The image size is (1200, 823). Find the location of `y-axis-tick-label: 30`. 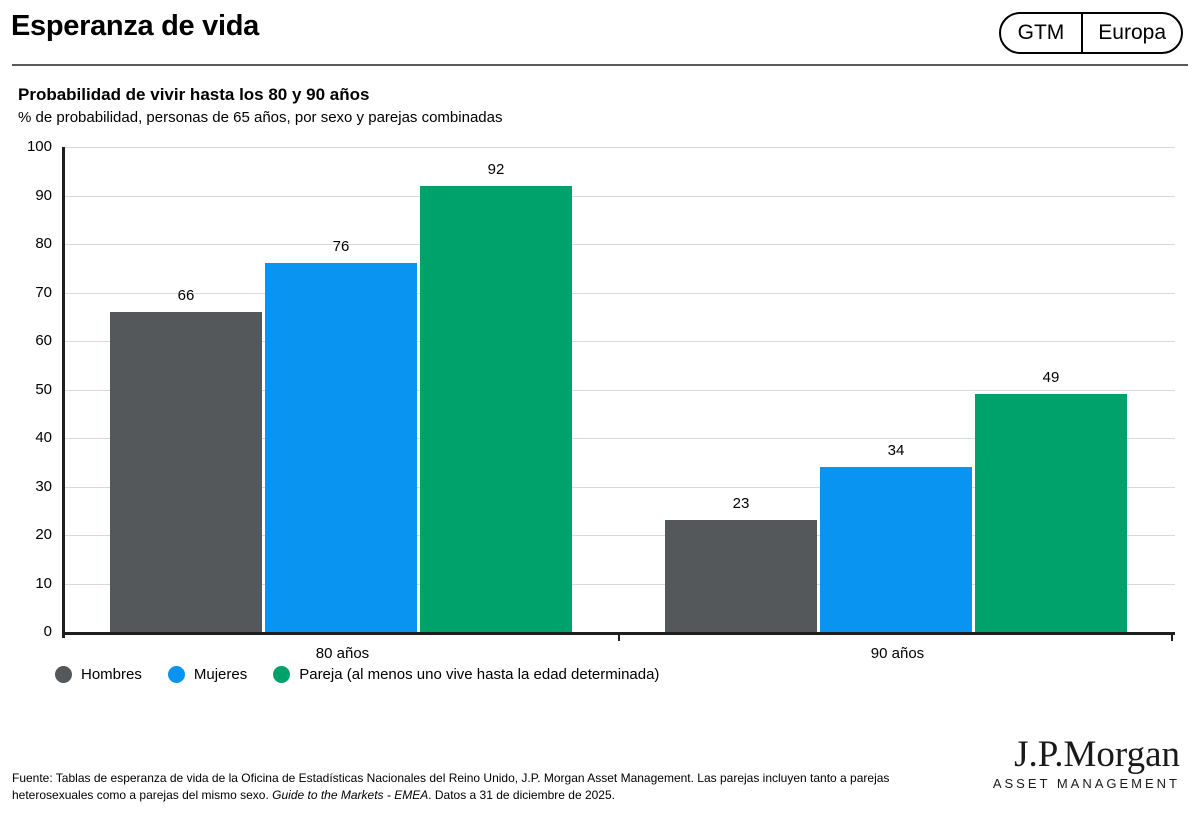

y-axis-tick-label: 30 is located at coordinates (43, 486).